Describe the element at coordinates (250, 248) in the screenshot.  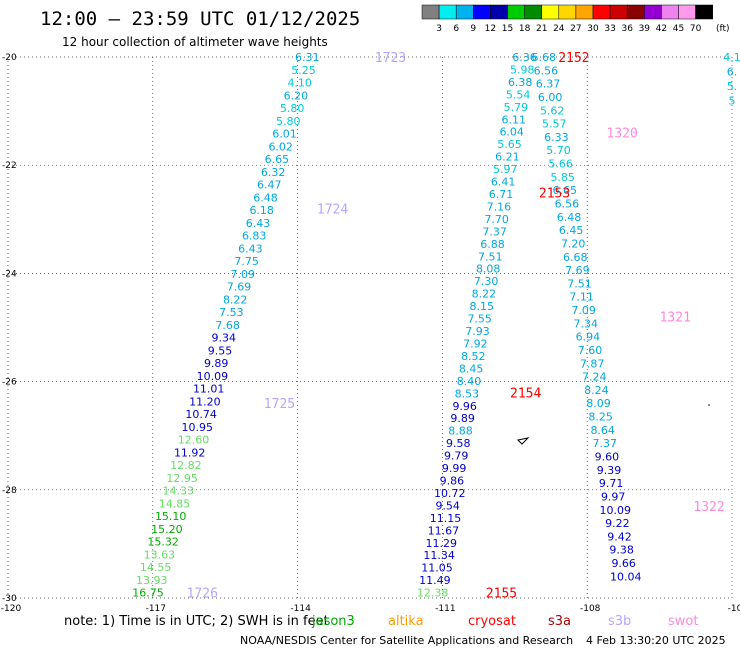
I see `wave-height-value: 6.43` at that location.